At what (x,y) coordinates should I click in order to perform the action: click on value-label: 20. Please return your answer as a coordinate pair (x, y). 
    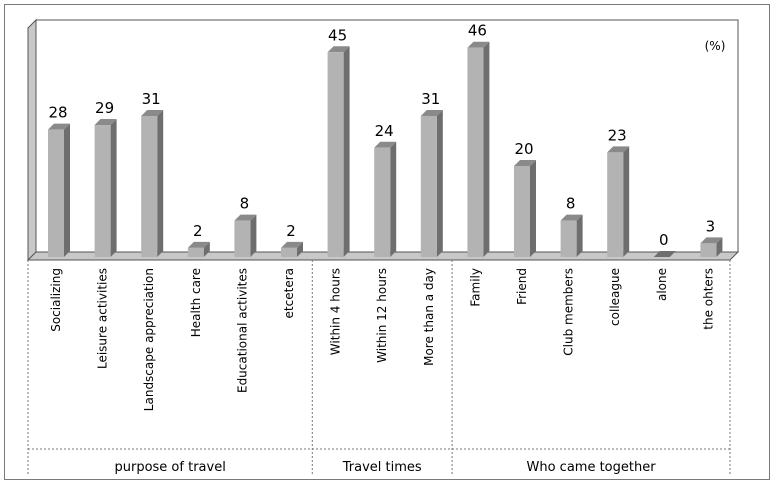
    Looking at the image, I should click on (523, 149).